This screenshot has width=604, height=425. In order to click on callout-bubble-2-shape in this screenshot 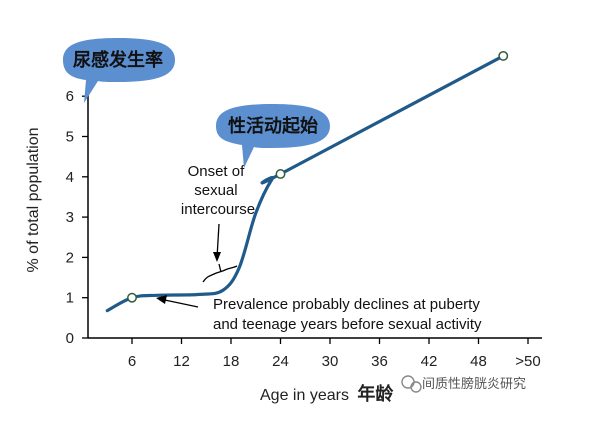, I will do `click(273, 136)`.